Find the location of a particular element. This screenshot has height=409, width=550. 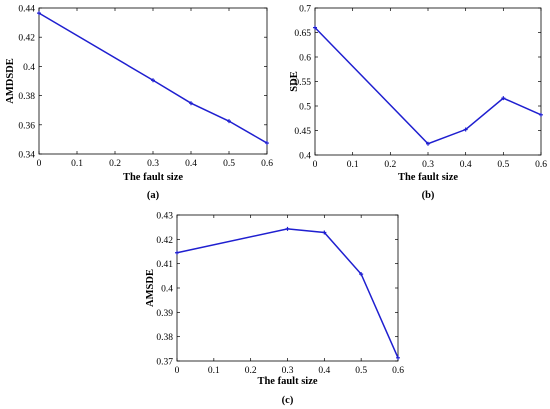

y-tick-label: 0.39 is located at coordinates (164, 314).